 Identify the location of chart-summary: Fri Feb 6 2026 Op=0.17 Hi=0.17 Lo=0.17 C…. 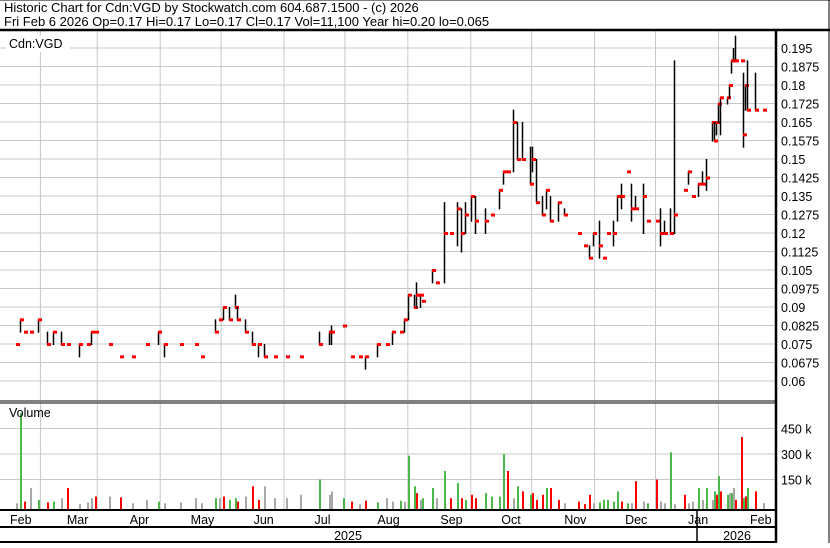
(246, 21).